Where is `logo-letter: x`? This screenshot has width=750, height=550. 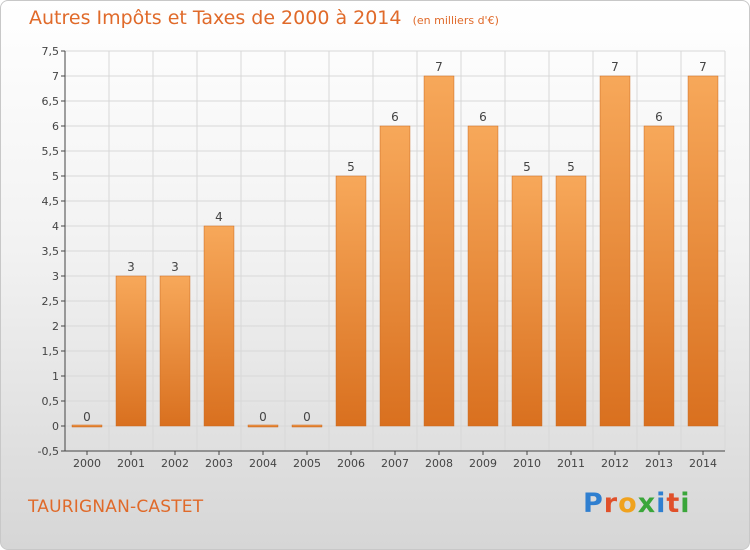 logo-letter: x is located at coordinates (647, 503).